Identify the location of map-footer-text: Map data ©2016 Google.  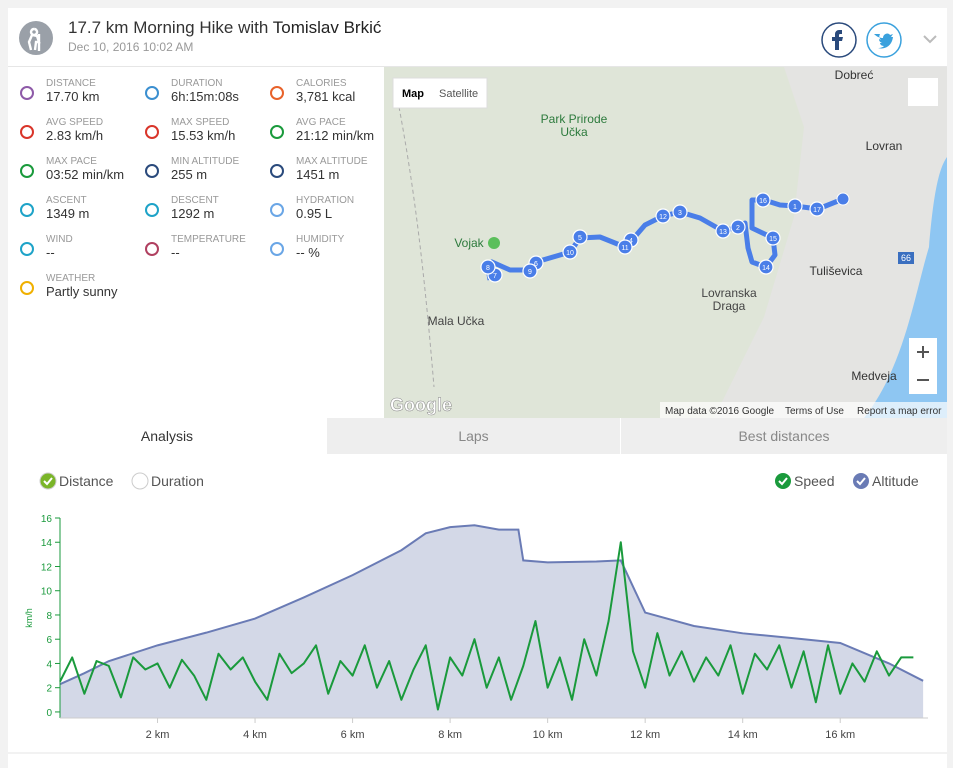
(720, 411).